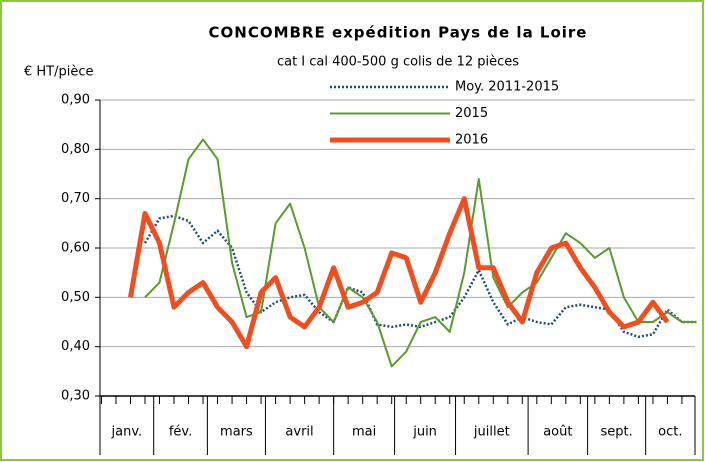  I want to click on chart-subtitle: cat I cal 400-500 g colis de 12 pièces, so click(398, 62).